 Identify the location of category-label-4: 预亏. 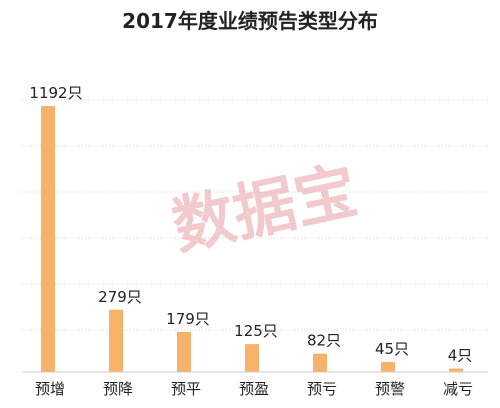
(322, 389).